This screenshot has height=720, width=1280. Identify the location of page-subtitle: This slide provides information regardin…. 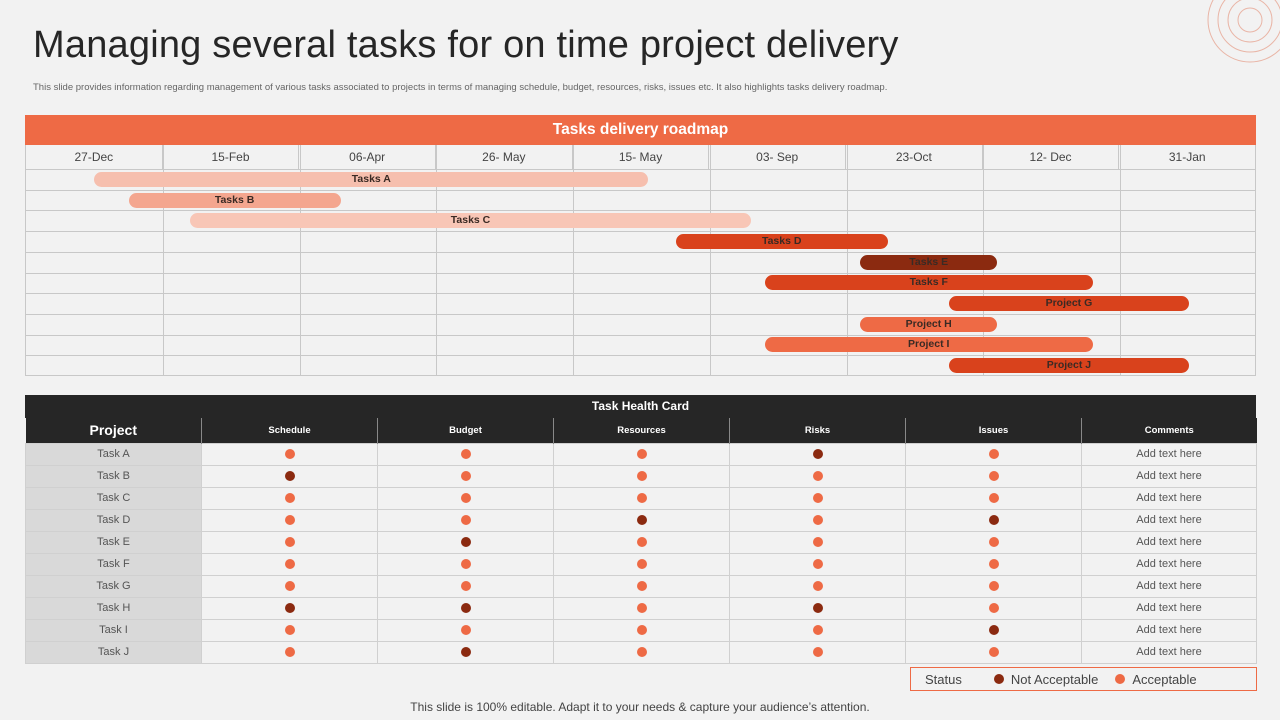
(460, 87).